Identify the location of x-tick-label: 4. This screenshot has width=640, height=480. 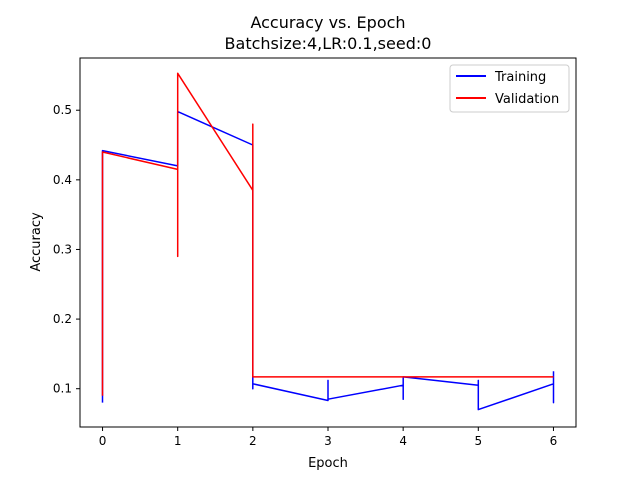
(403, 441).